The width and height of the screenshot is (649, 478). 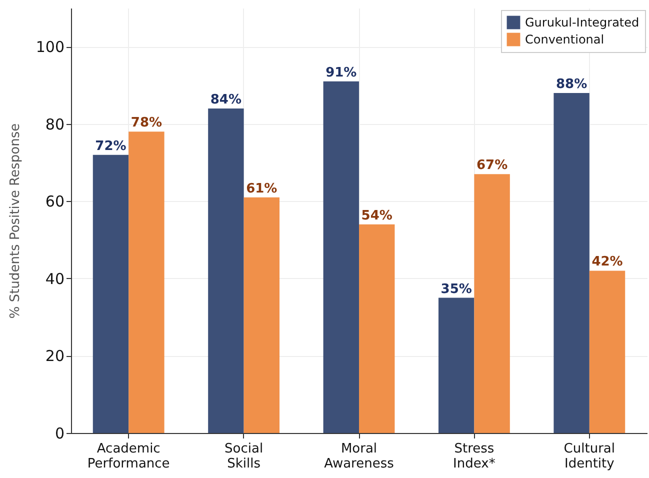 What do you see at coordinates (244, 457) in the screenshot?
I see `x-tick-label: Social Skills` at bounding box center [244, 457].